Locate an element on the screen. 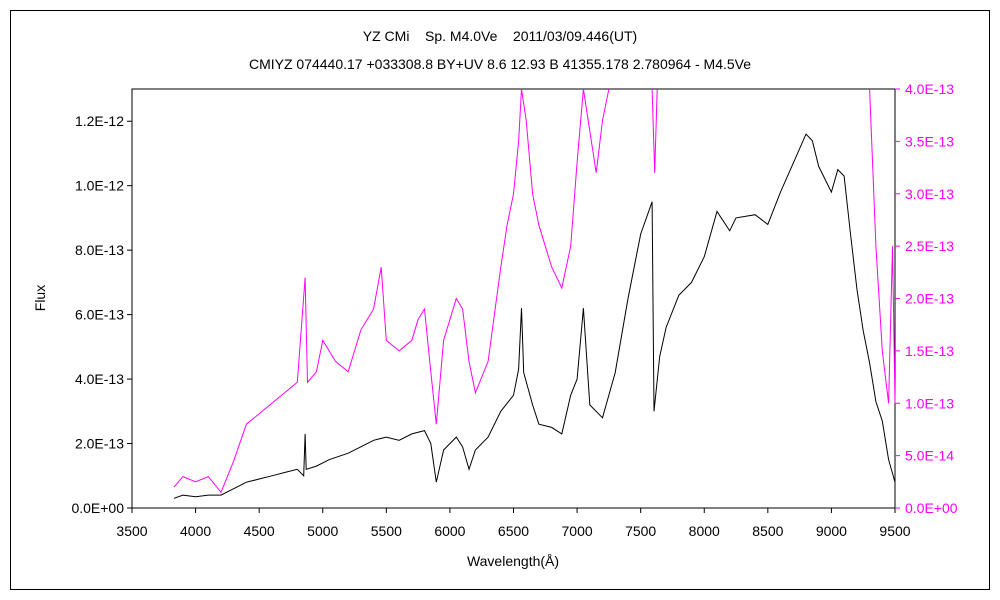  x-tick-label: 9500 is located at coordinates (894, 531).